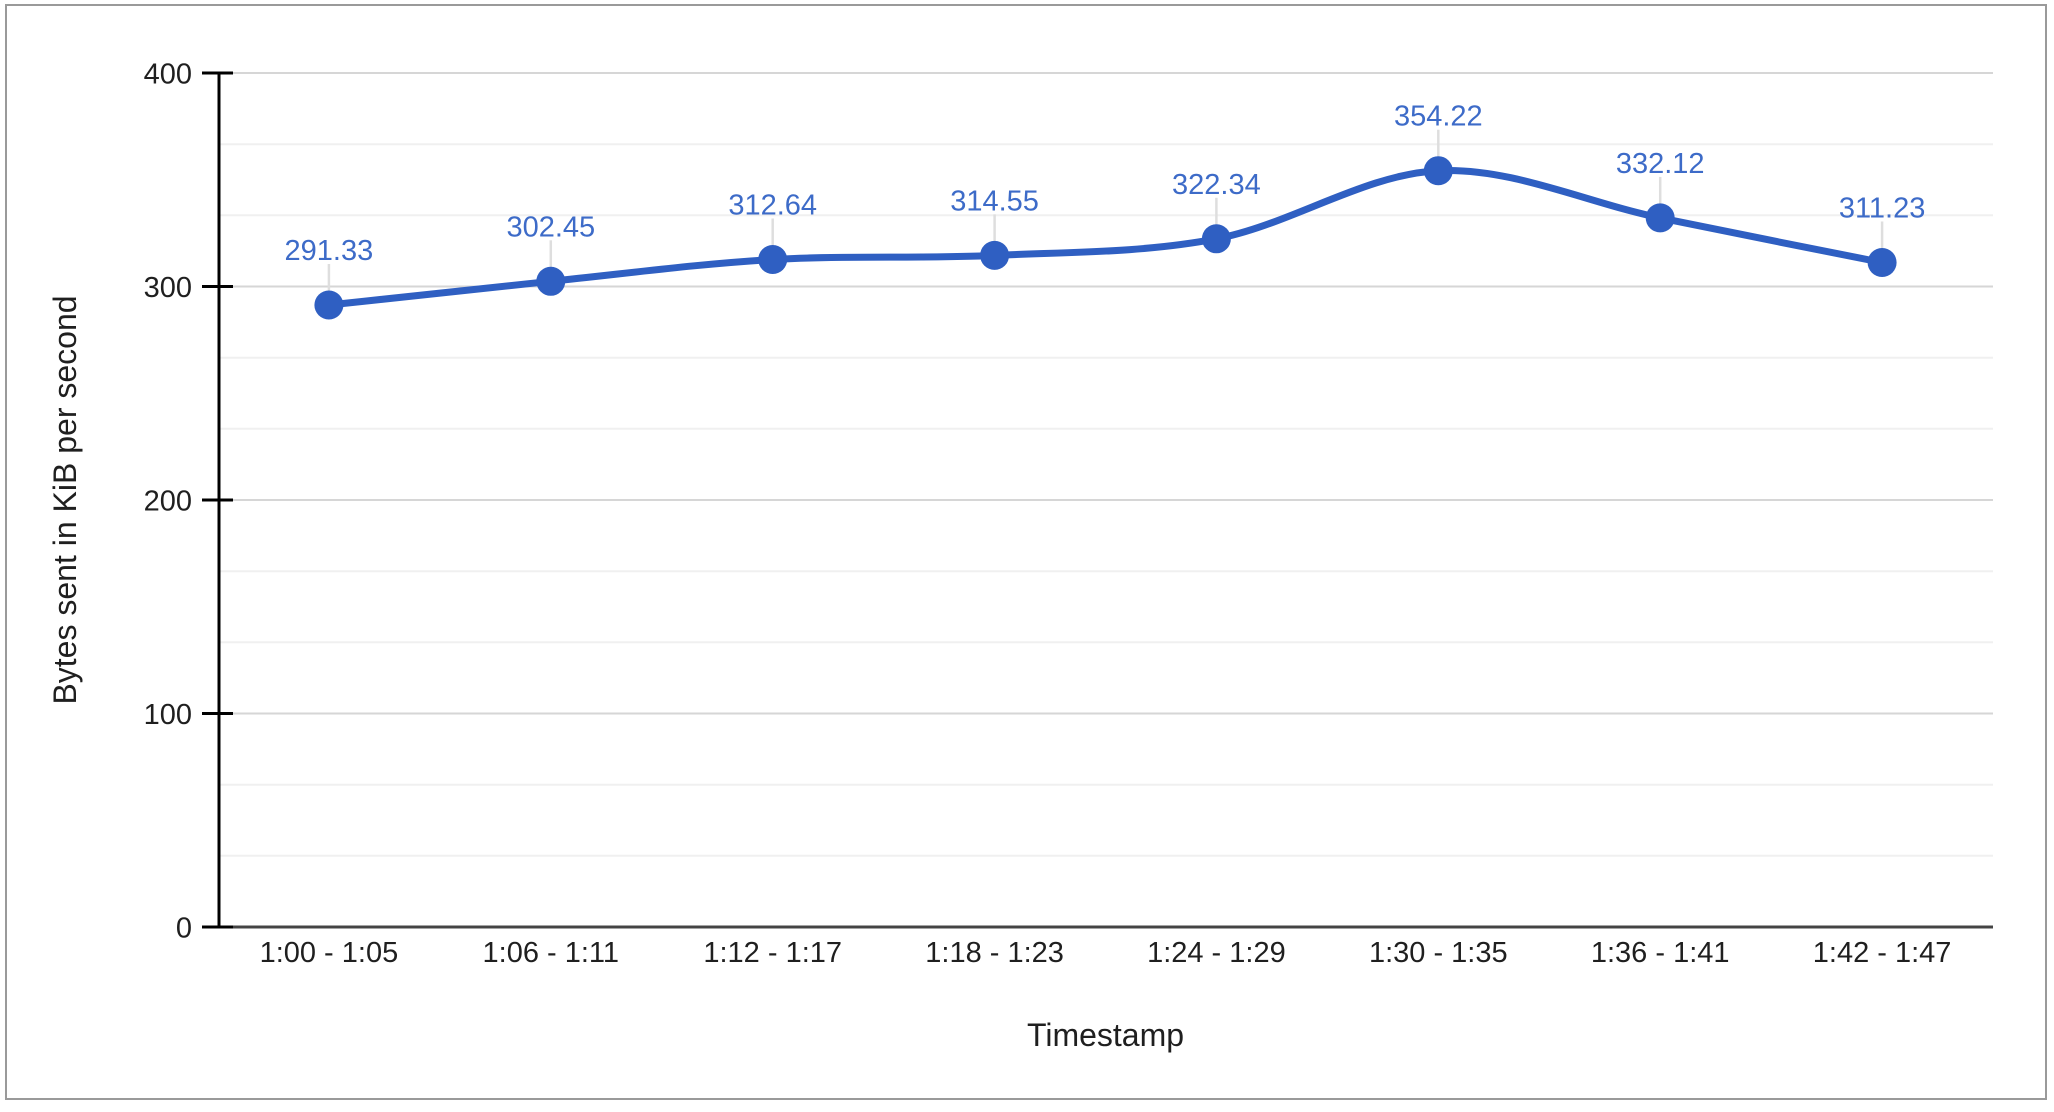  What do you see at coordinates (994, 953) in the screenshot?
I see `x-tick-label: 1:18 - 1:23` at bounding box center [994, 953].